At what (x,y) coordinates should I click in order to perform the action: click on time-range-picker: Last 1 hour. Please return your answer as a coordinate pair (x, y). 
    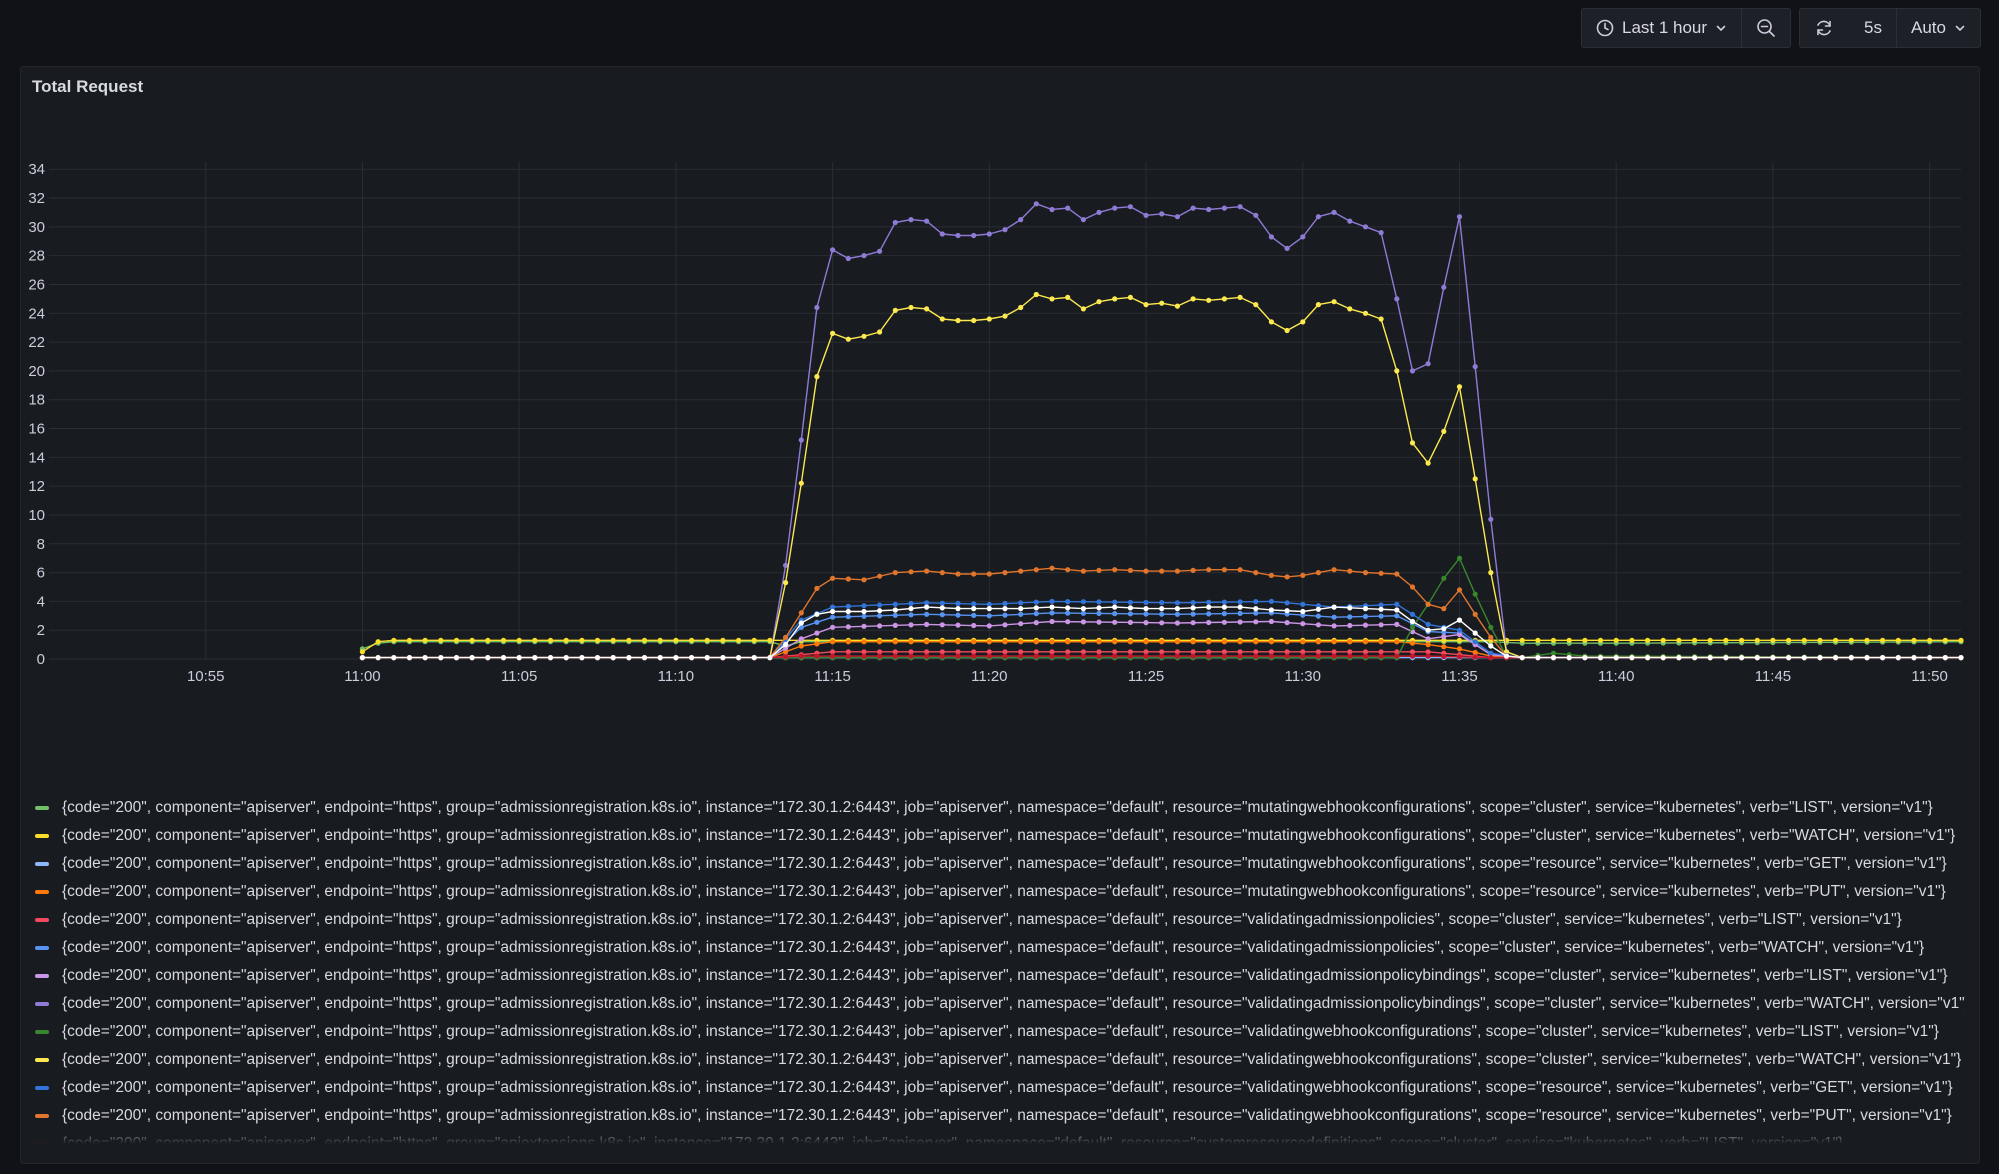
    Looking at the image, I should click on (1662, 28).